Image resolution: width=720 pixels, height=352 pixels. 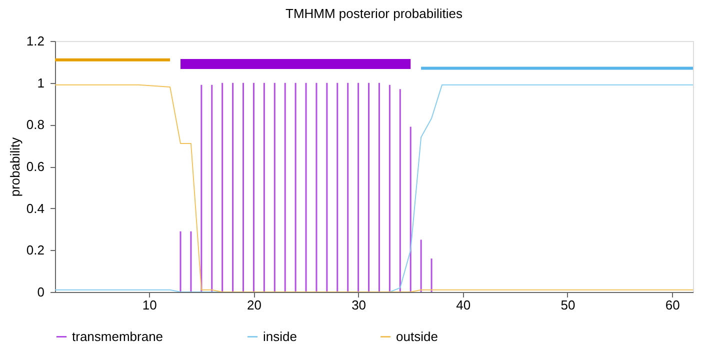 What do you see at coordinates (35, 41) in the screenshot?
I see `y-tick-label: 1.2` at bounding box center [35, 41].